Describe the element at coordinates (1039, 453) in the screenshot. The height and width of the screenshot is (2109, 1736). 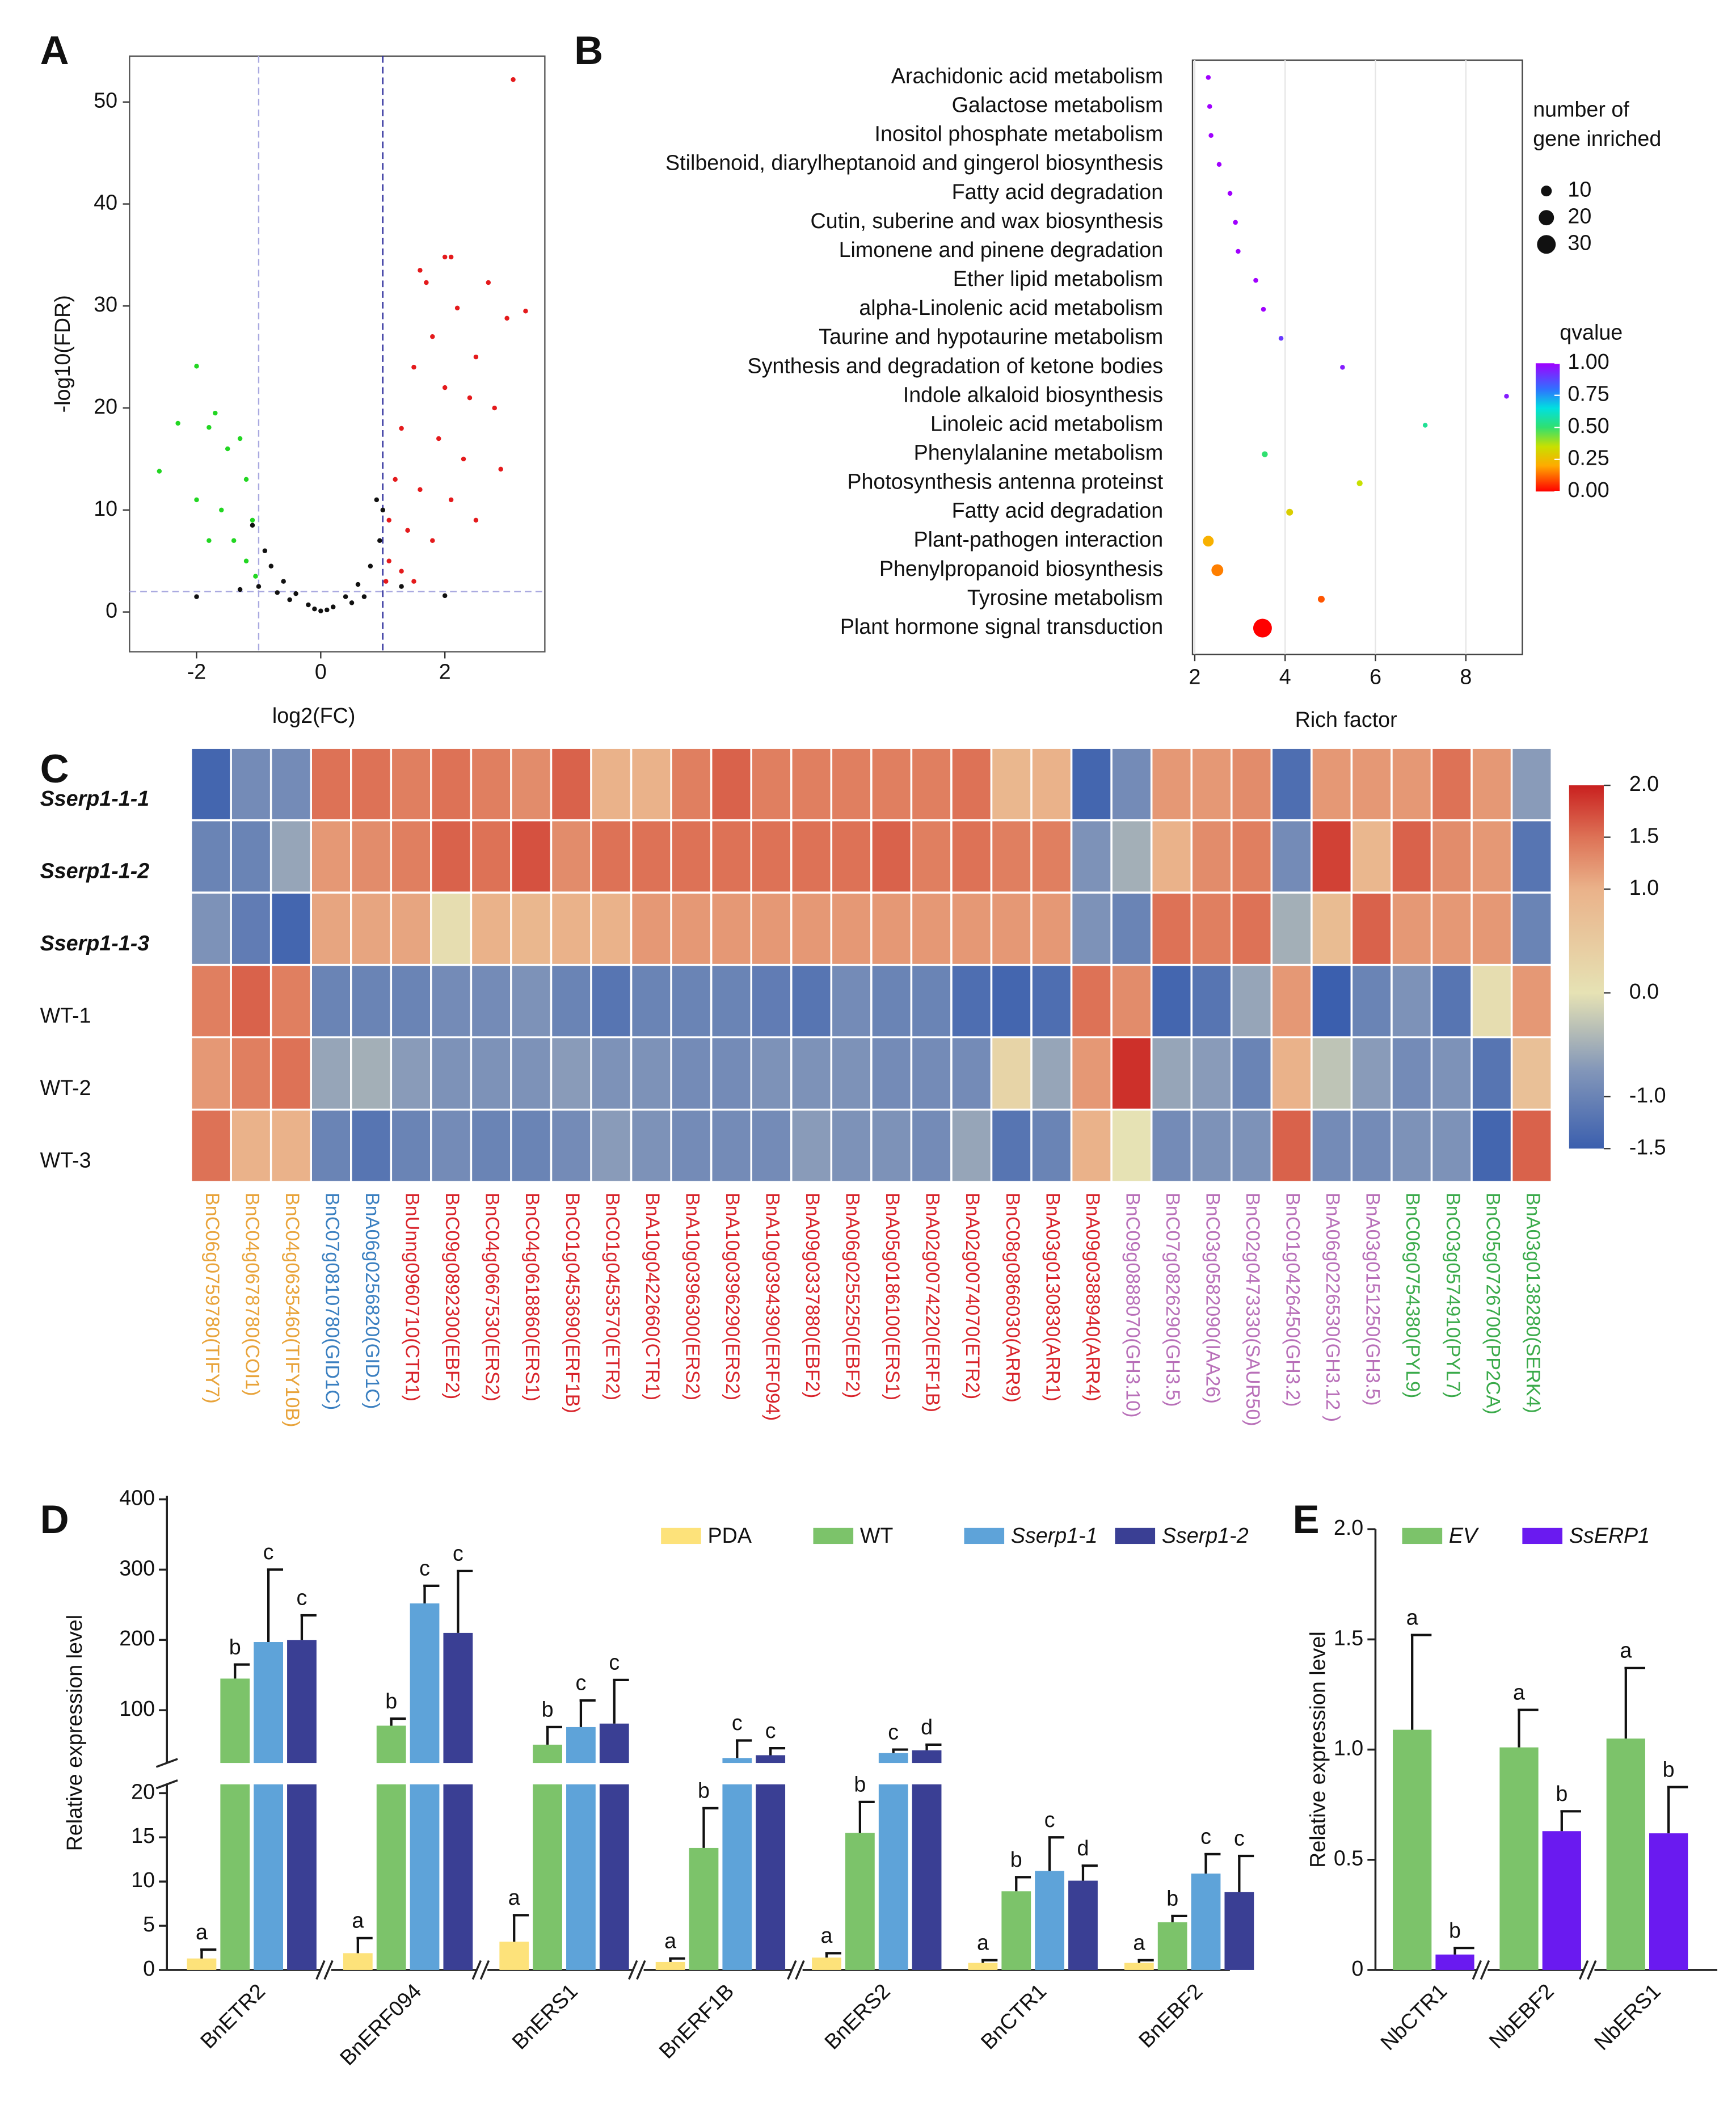
I see `category-label: Phenylalanine metabolism` at that location.